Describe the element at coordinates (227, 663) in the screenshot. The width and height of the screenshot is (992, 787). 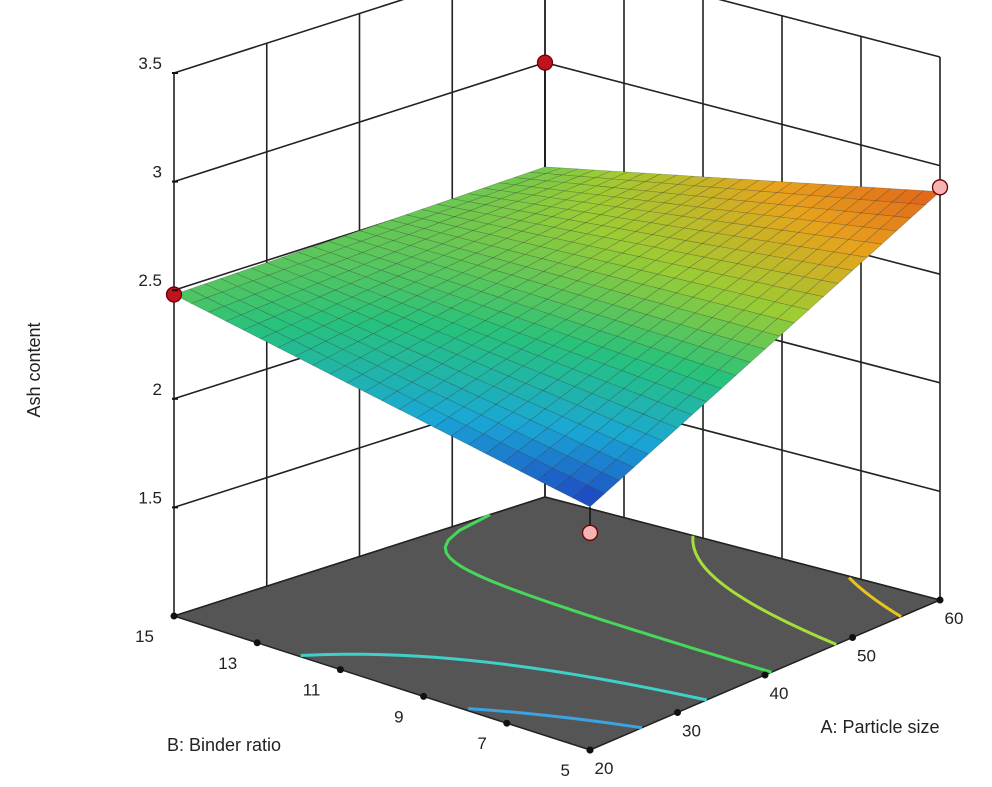
I see `y-tick-label: 13` at that location.